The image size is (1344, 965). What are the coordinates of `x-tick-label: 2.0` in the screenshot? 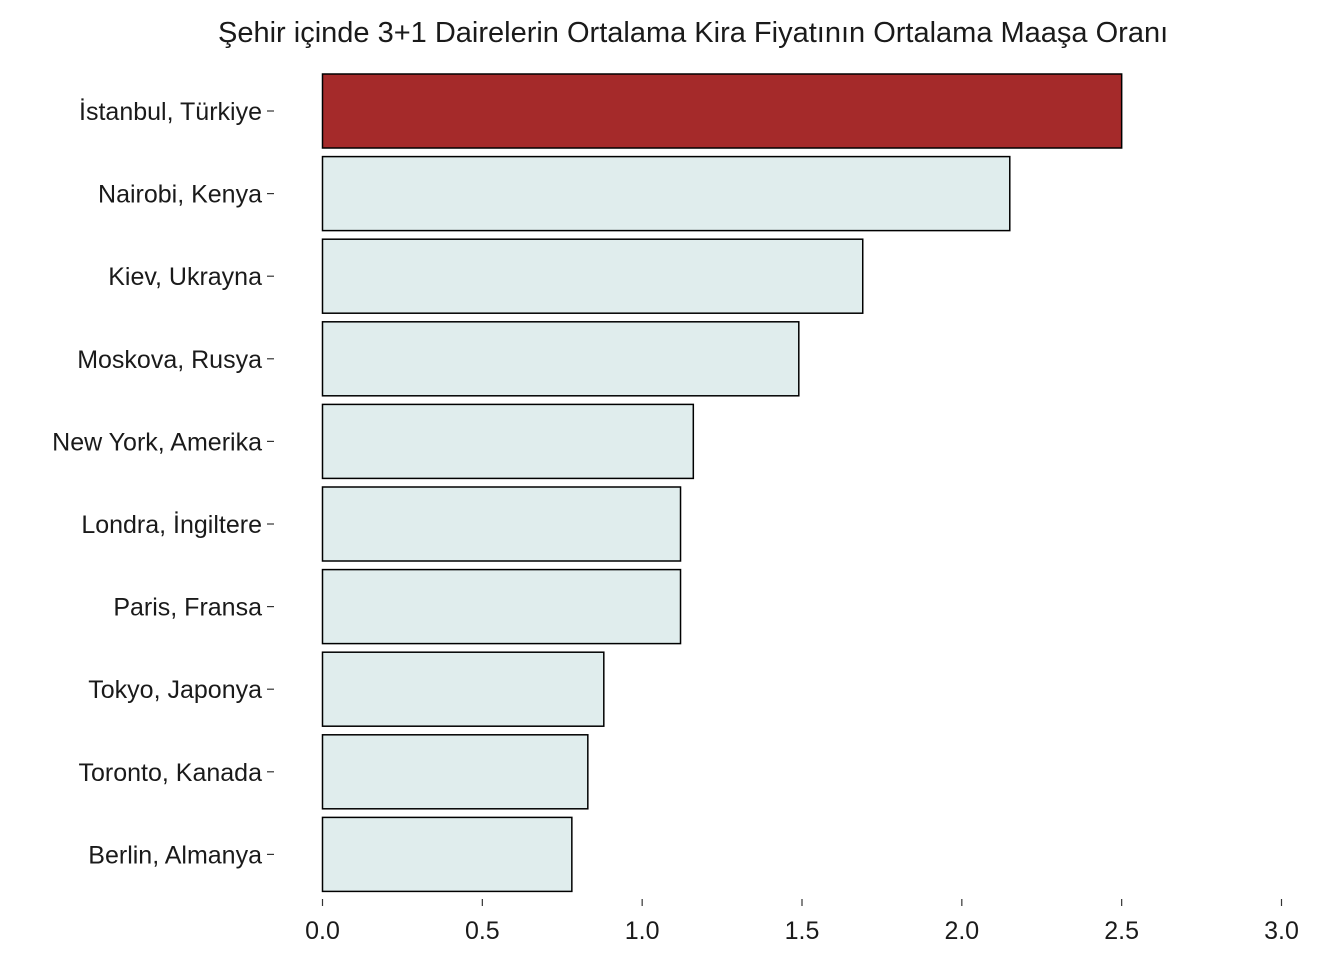 It's located at (961, 931).